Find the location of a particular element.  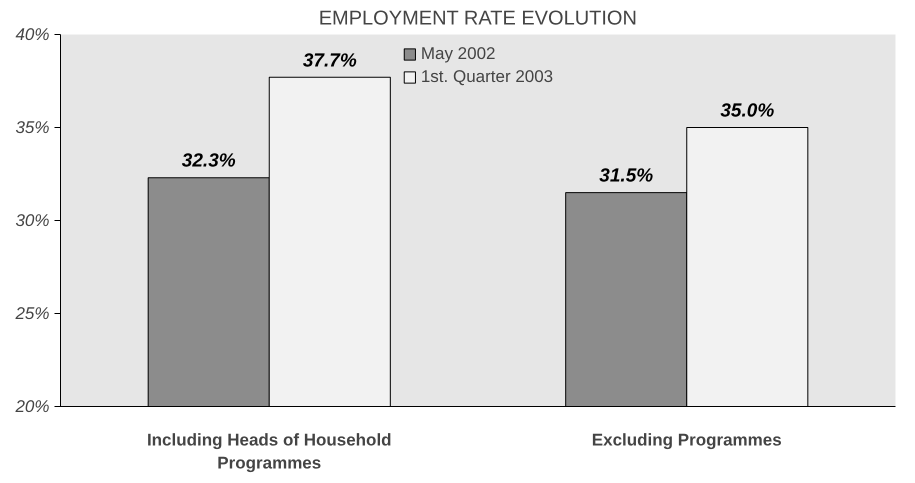

y-tick-label: 40% is located at coordinates (32, 34).